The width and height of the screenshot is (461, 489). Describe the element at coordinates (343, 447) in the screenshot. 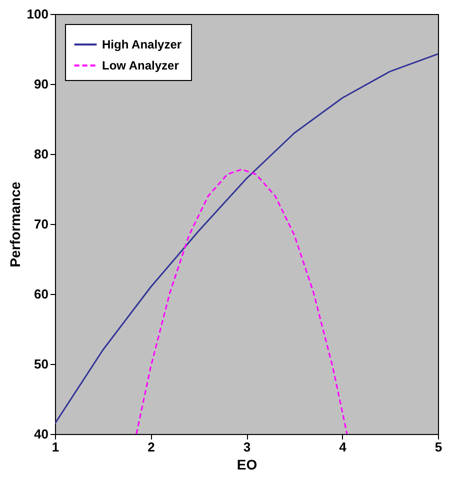

I see `x-tick-label: 4` at that location.